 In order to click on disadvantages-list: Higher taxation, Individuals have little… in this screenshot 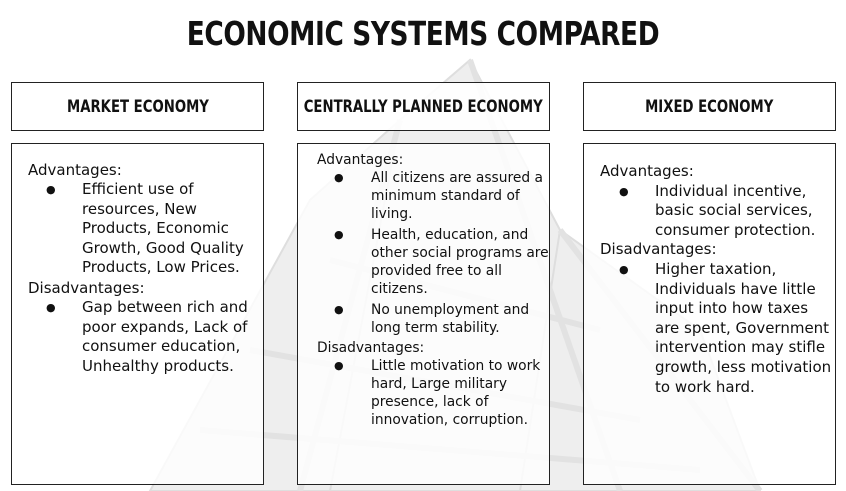, I will do `click(717, 328)`.